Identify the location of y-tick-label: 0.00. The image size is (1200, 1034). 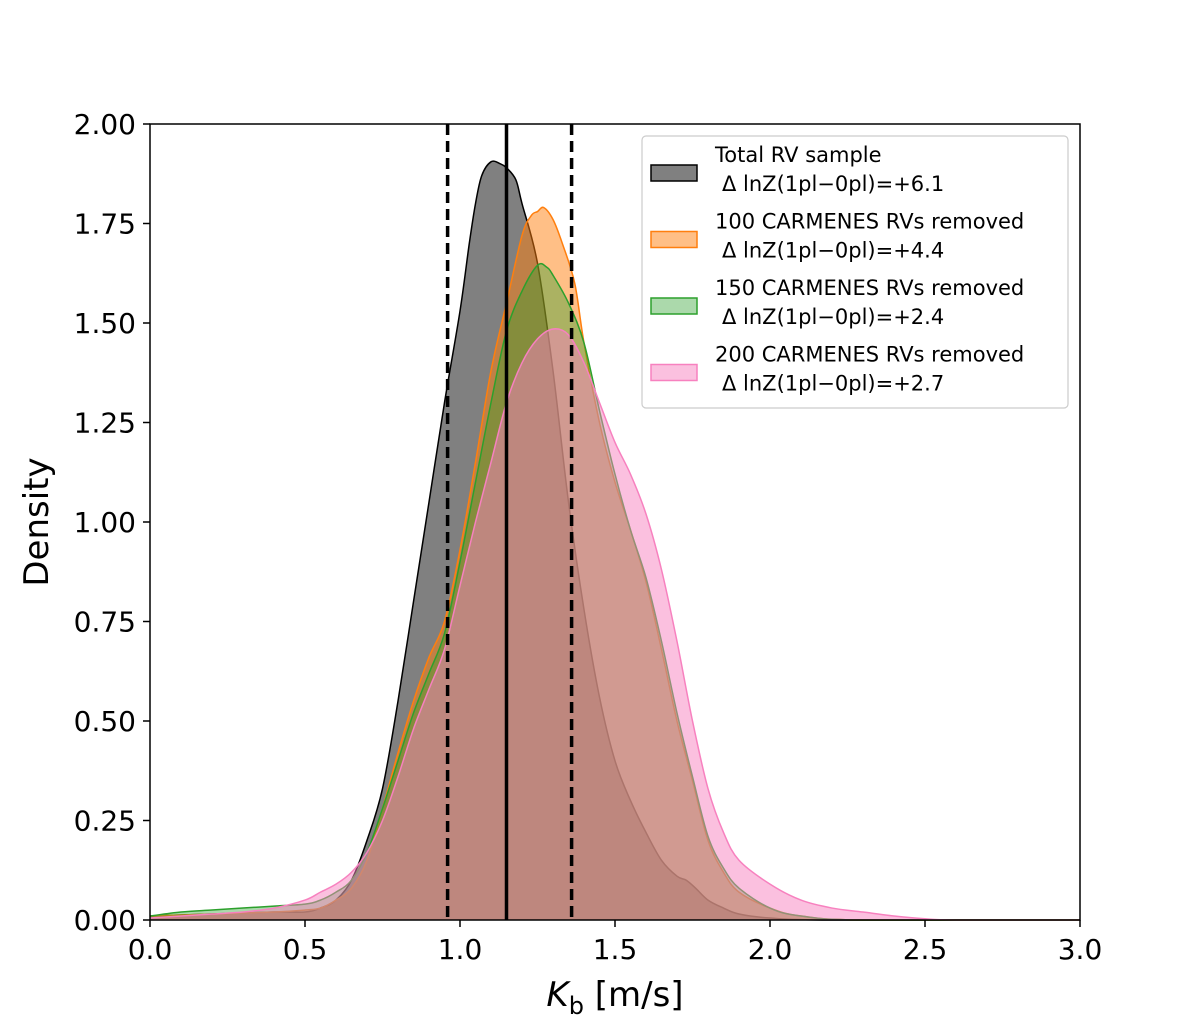
(105, 920).